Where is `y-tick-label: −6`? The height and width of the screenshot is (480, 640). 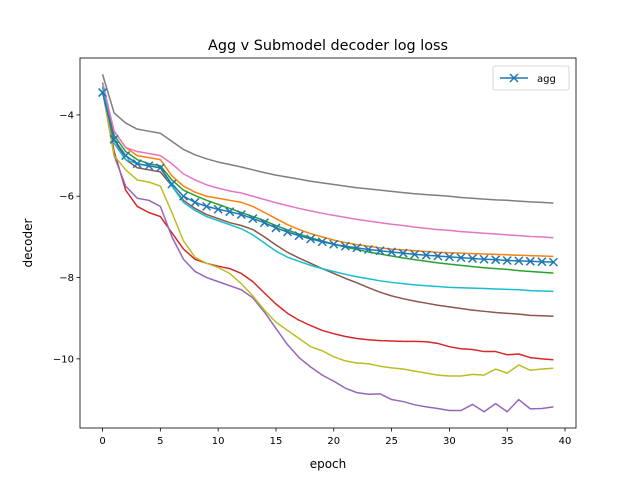
y-tick-label: −6 is located at coordinates (66, 197).